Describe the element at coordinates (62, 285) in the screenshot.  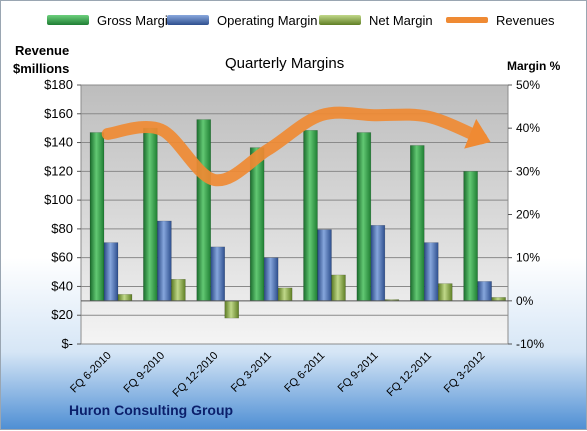
I see `left-axis-tick-label: $40` at that location.